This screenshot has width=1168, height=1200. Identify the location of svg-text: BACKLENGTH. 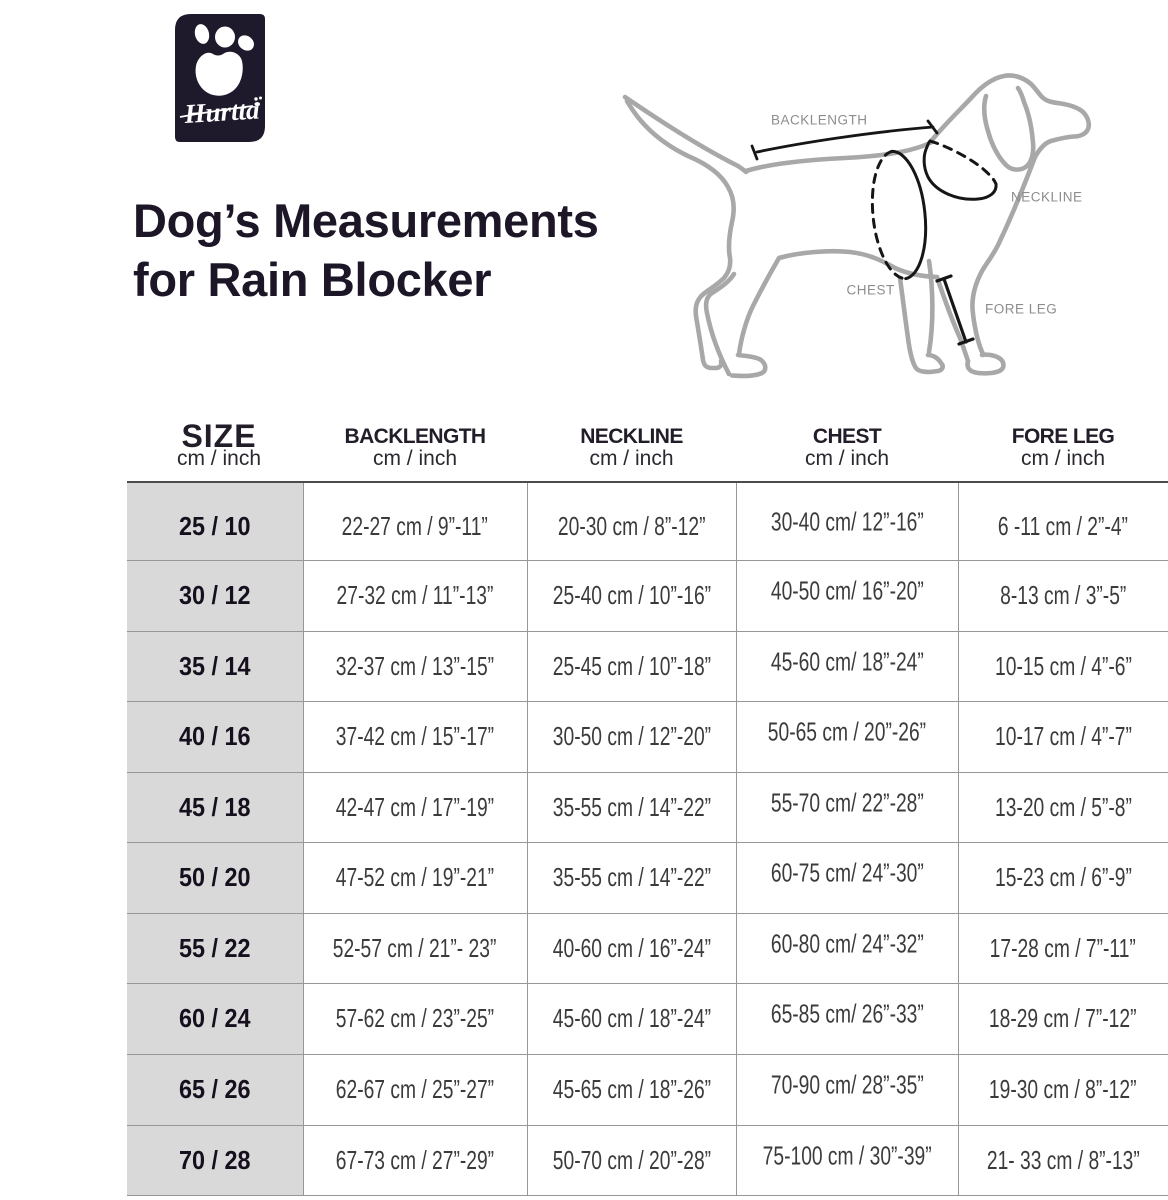
(819, 120).